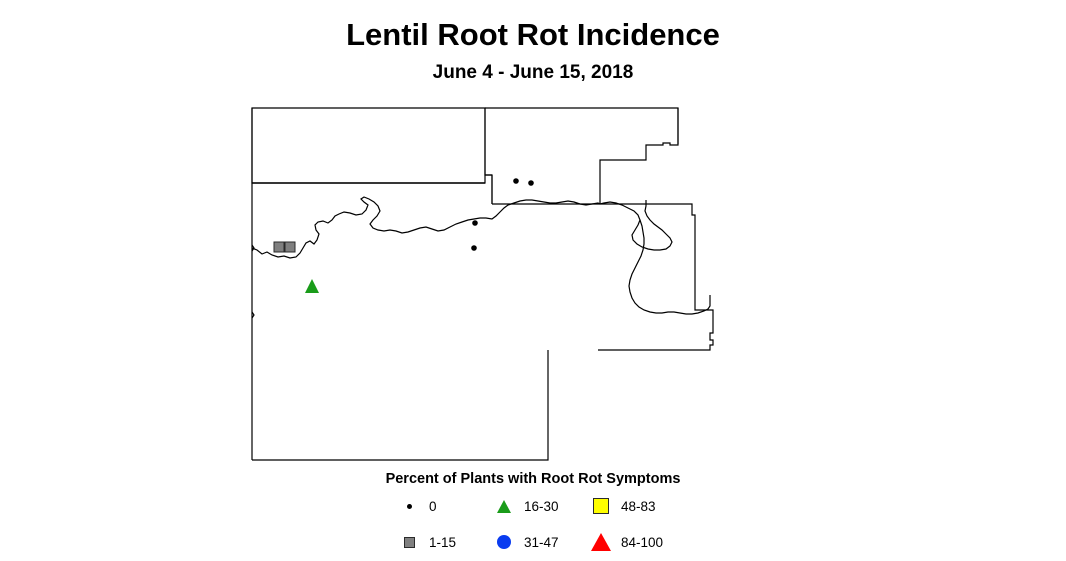 This screenshot has height=561, width=1066. Describe the element at coordinates (601, 506) in the screenshot. I see `yellow-square-icon` at that location.